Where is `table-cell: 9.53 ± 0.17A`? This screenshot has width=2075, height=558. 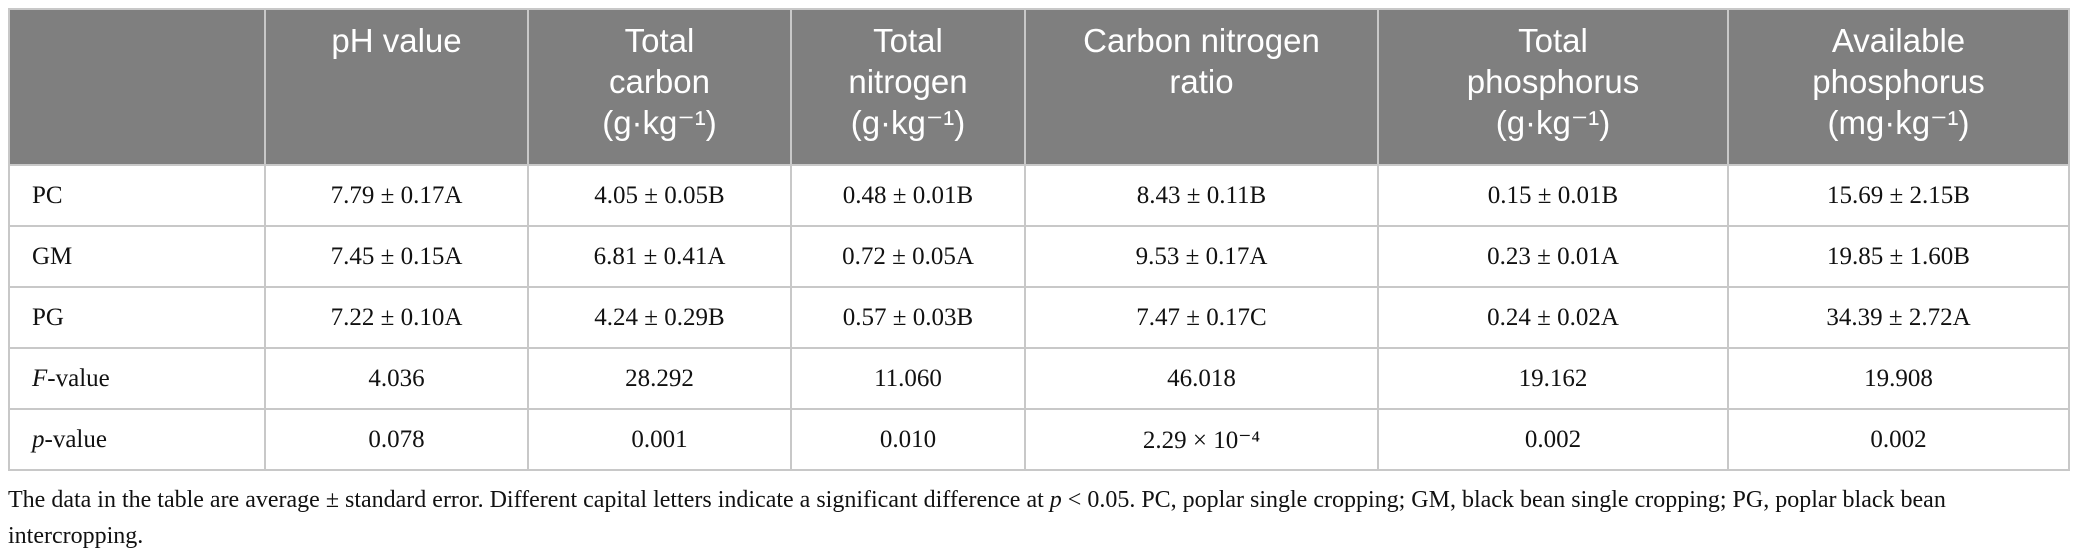 table-cell: 9.53 ± 0.17A is located at coordinates (1201, 256).